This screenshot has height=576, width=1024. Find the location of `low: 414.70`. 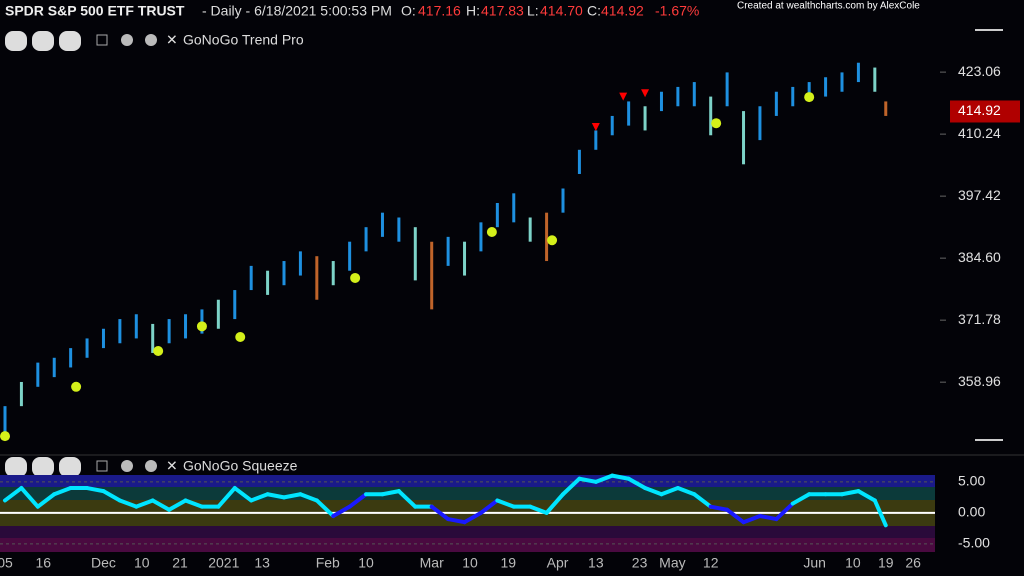

low: 414.70 is located at coordinates (561, 11).